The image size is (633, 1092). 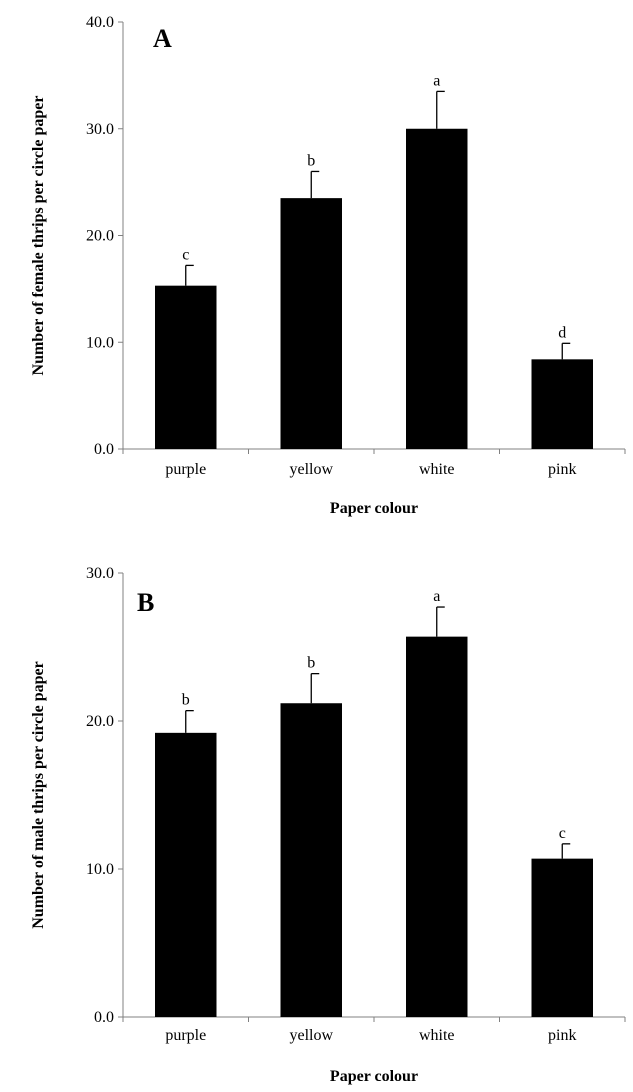 I want to click on chart-b-significance-pink: c, so click(x=562, y=833).